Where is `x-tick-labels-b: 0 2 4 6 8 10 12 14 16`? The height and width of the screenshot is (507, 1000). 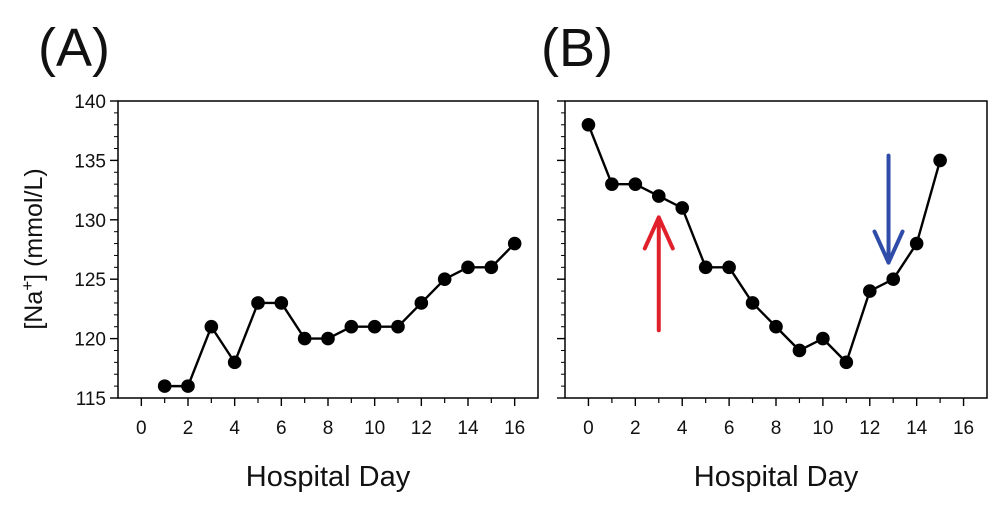 x-tick-labels-b: 0 2 4 6 8 10 12 14 16 is located at coordinates (778, 428).